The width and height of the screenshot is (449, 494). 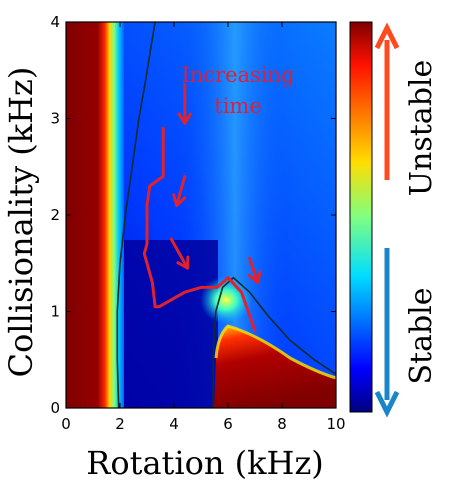 What do you see at coordinates (205, 463) in the screenshot?
I see `x-axis-label: Rotation (kHz)` at bounding box center [205, 463].